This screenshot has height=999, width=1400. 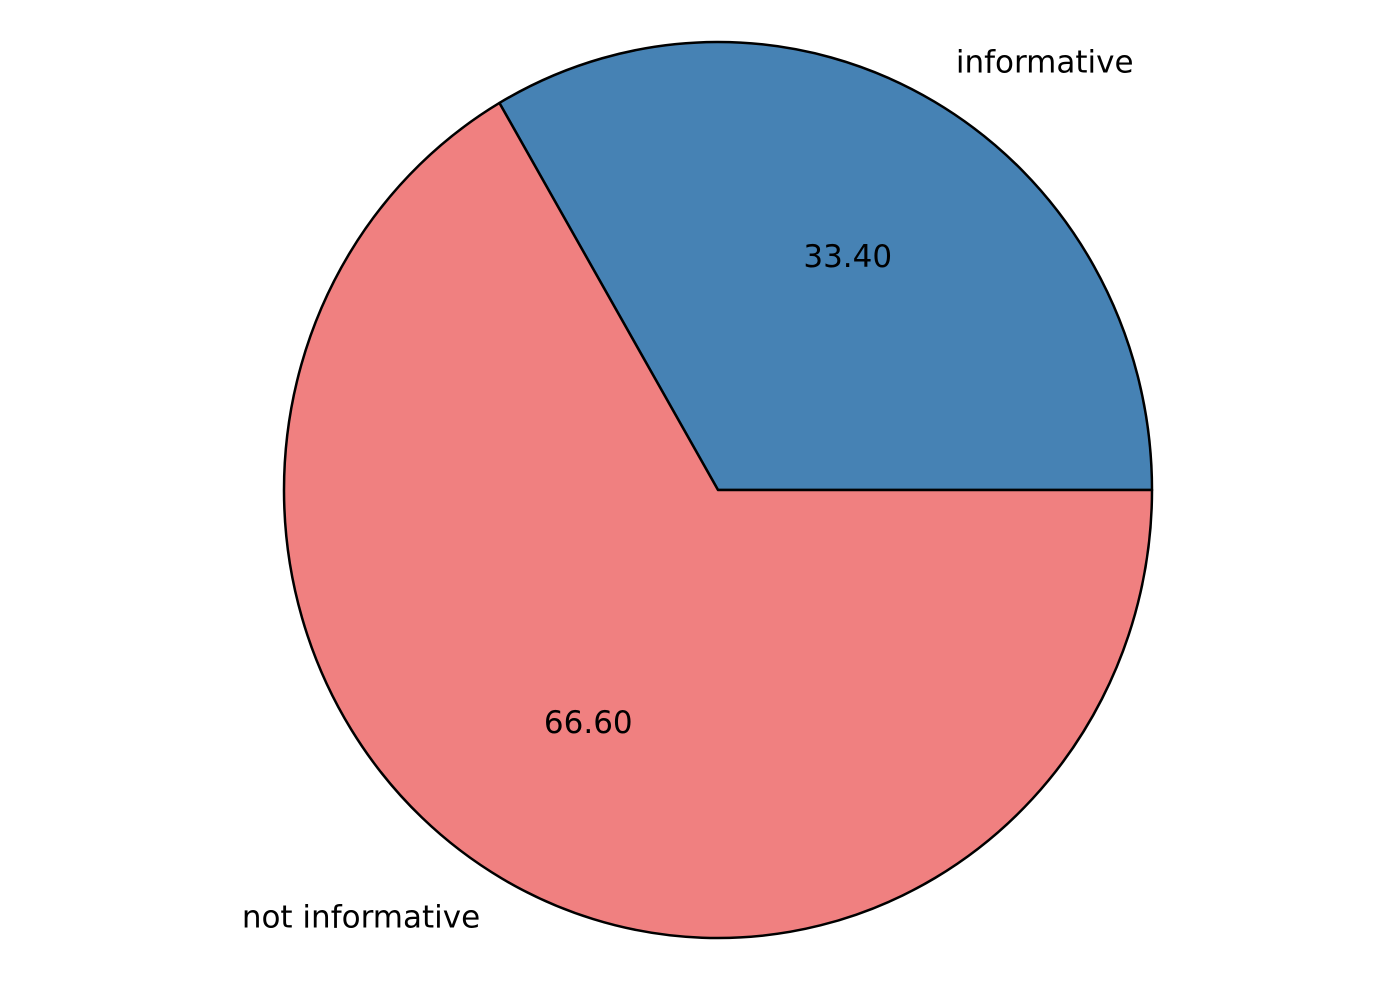 I want to click on slice-value-informative: 33.40, so click(x=847, y=257).